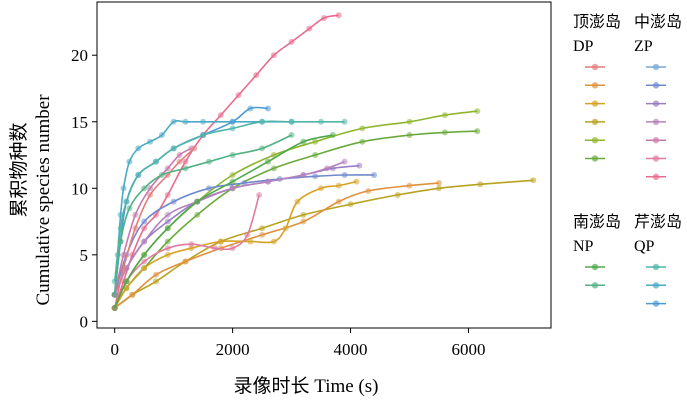 The image size is (687, 401). Describe the element at coordinates (583, 246) in the screenshot. I see `legend-group-code: NP` at that location.